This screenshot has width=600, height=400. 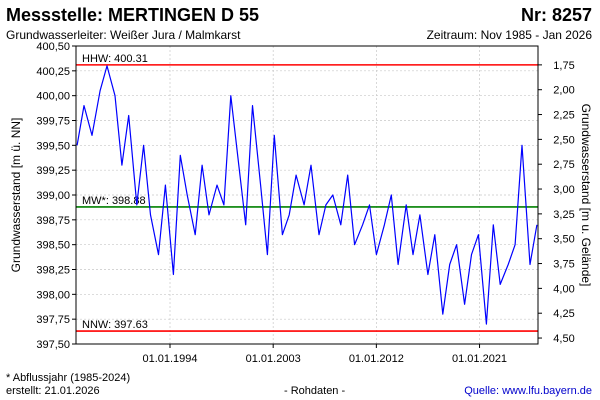 What do you see at coordinates (563, 314) in the screenshot?
I see `y2-tick-label: 4,25` at bounding box center [563, 314].